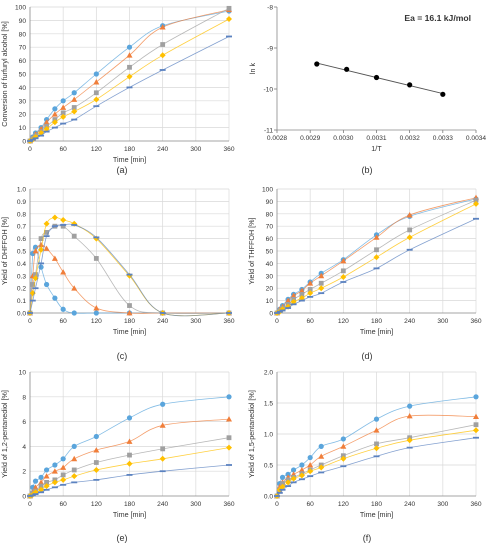 Image resolution: width=490 pixels, height=550 pixels. Describe the element at coordinates (475, 321) in the screenshot. I see `x-tick-label: 360` at that location.